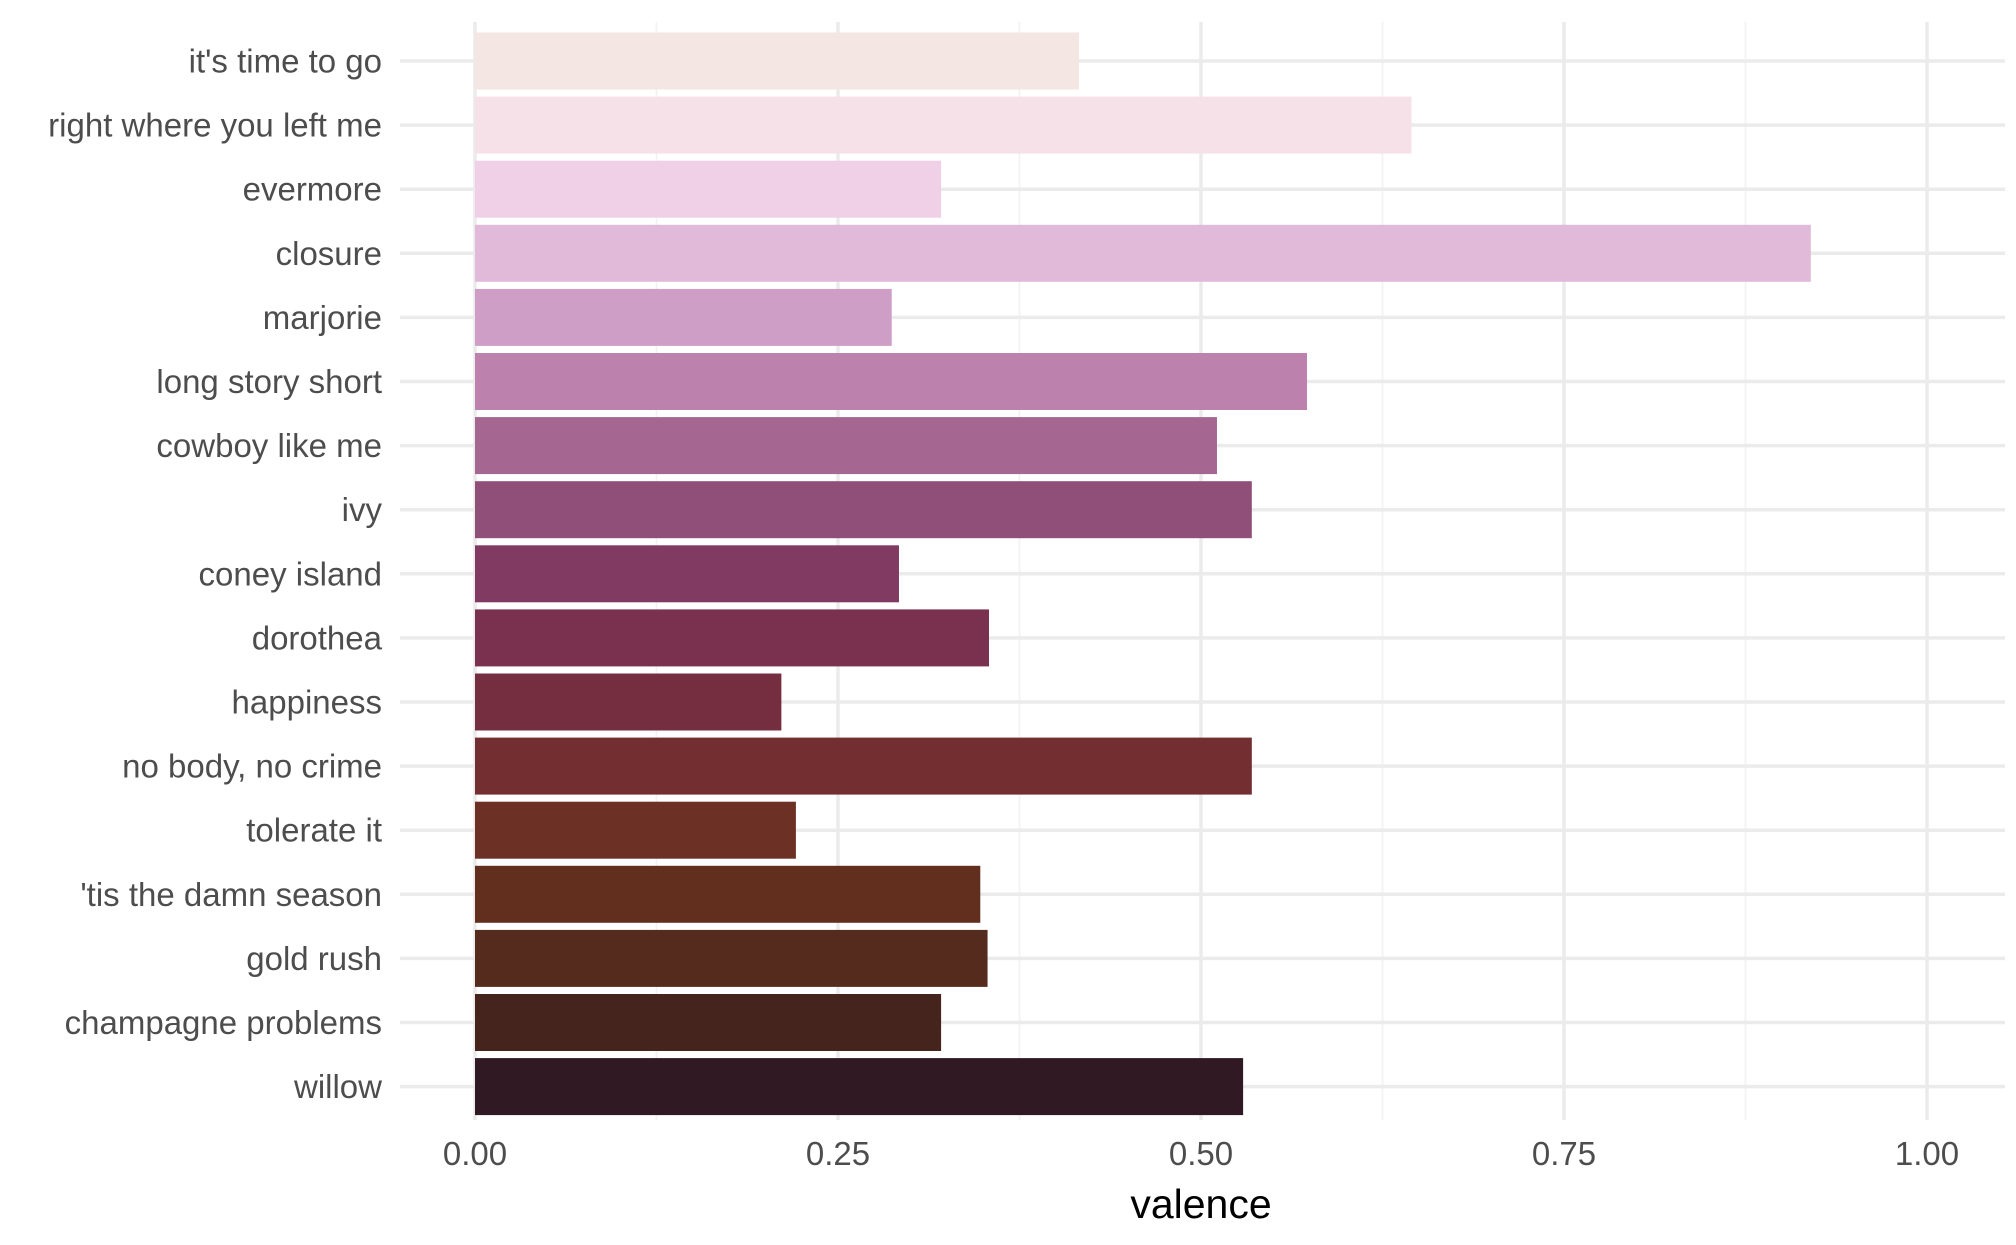  What do you see at coordinates (317, 637) in the screenshot?
I see `y-tick-label: dorothea` at bounding box center [317, 637].